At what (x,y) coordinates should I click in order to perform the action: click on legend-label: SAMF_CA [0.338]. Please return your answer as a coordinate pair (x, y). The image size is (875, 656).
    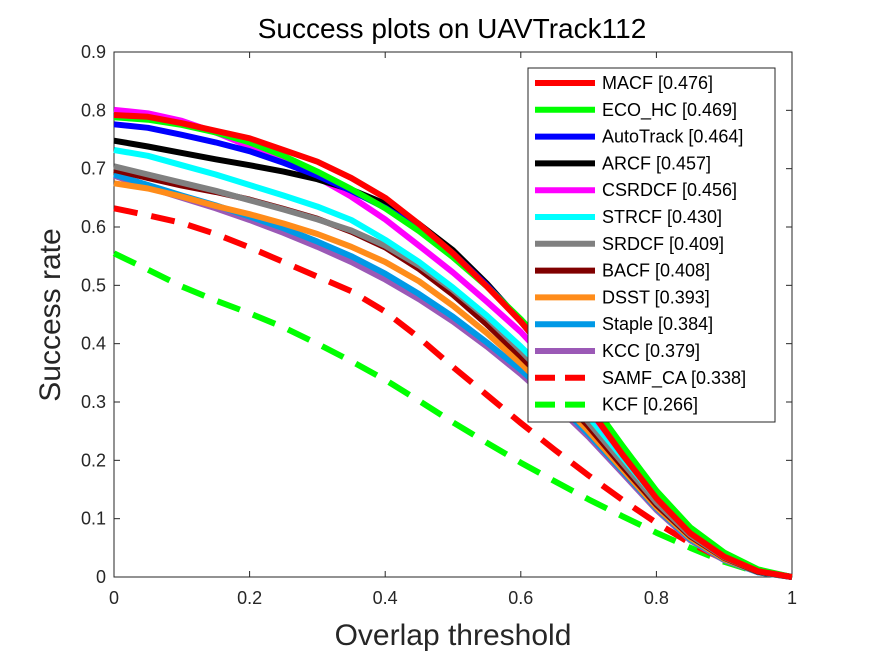
    Looking at the image, I should click on (674, 378).